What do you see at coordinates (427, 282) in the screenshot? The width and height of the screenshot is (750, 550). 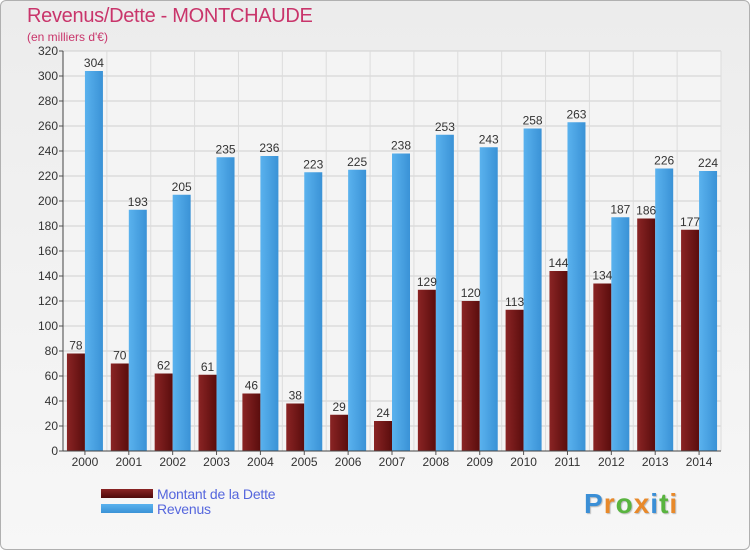 I see `value-label-dette: 129` at bounding box center [427, 282].